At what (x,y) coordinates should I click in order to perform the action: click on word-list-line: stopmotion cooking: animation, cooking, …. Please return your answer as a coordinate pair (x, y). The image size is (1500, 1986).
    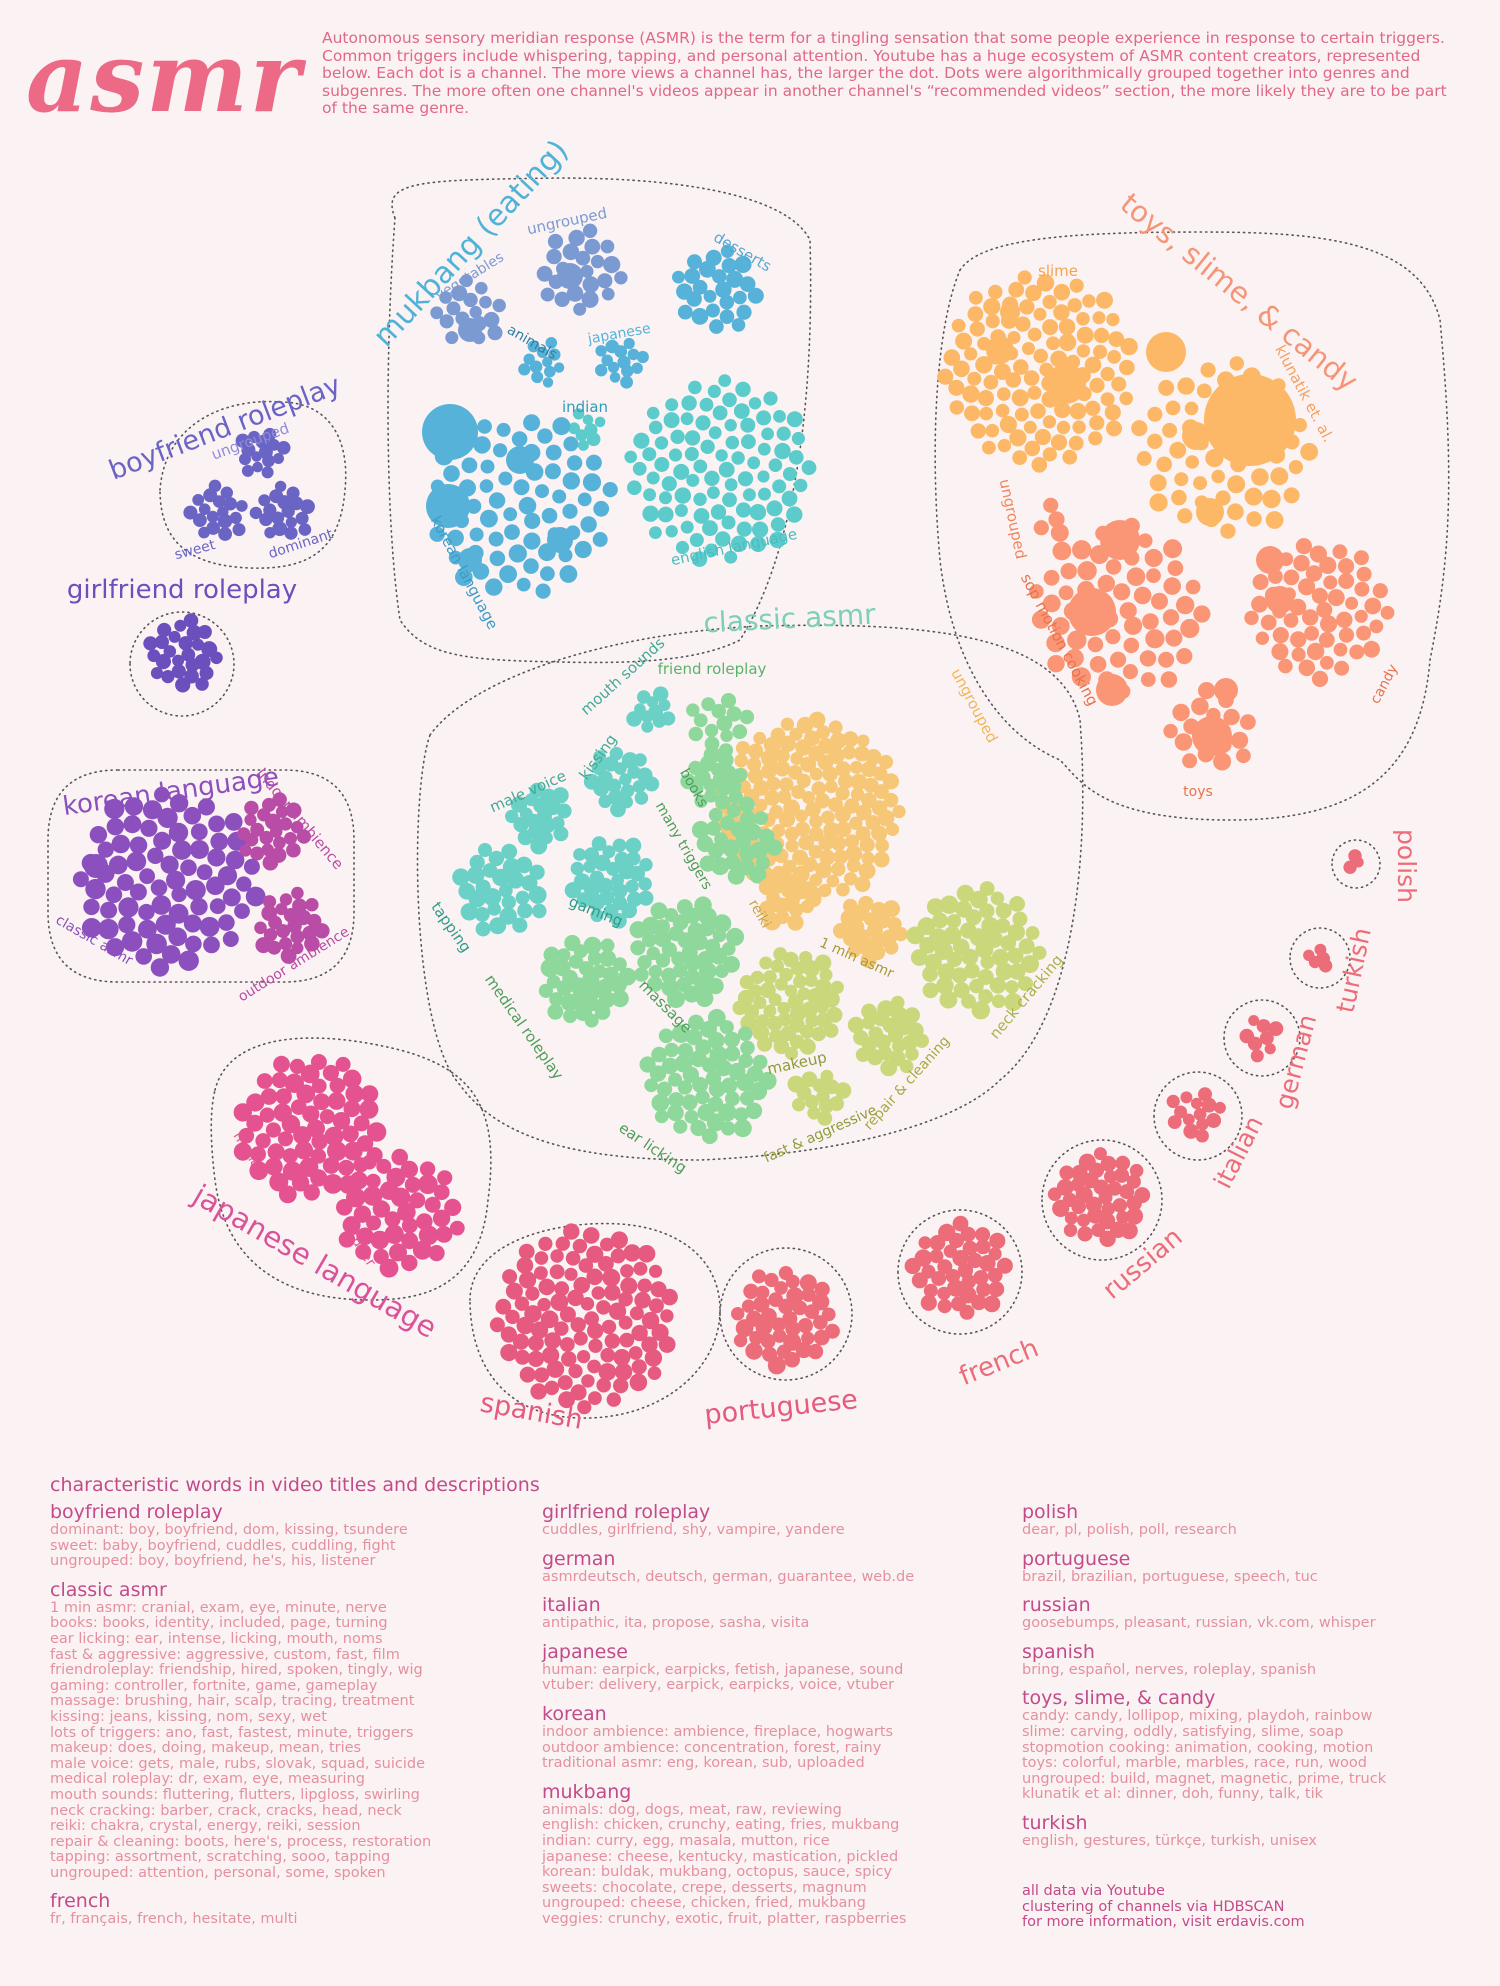
    Looking at the image, I should click on (1198, 1747).